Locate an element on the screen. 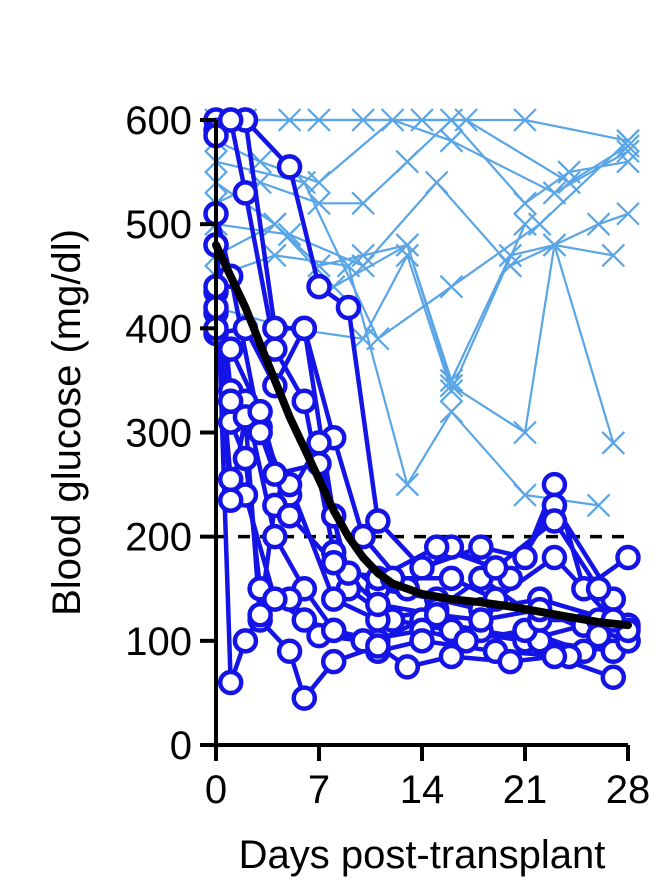  x-tick-label: 21 is located at coordinates (525, 790).